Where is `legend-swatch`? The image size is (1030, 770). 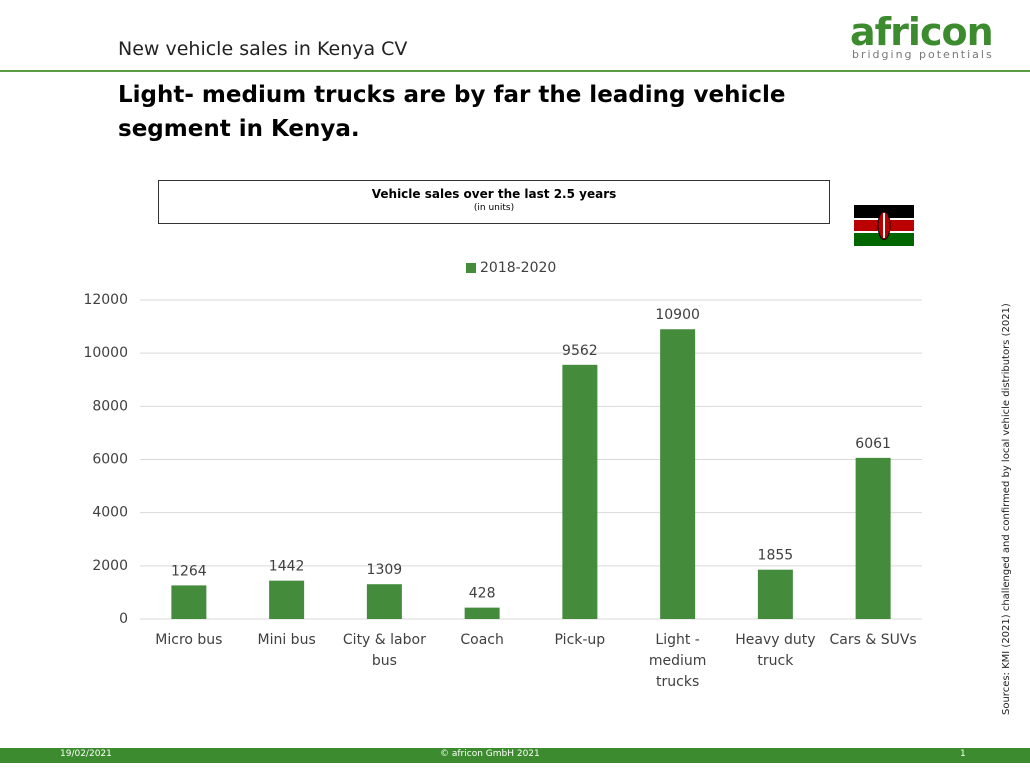 legend-swatch is located at coordinates (471, 268).